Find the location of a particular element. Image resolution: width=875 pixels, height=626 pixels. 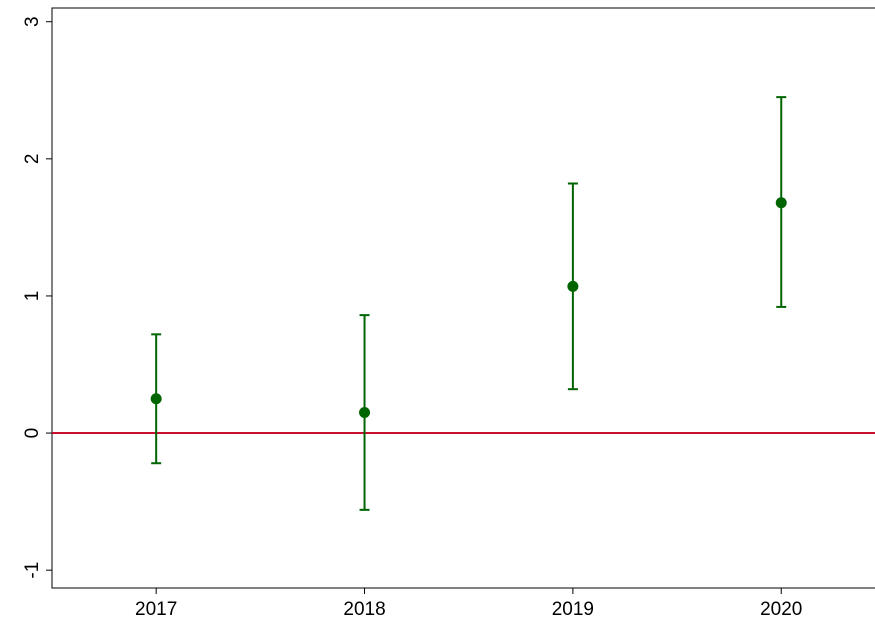

x-tick-label: 2018 is located at coordinates (364, 609).